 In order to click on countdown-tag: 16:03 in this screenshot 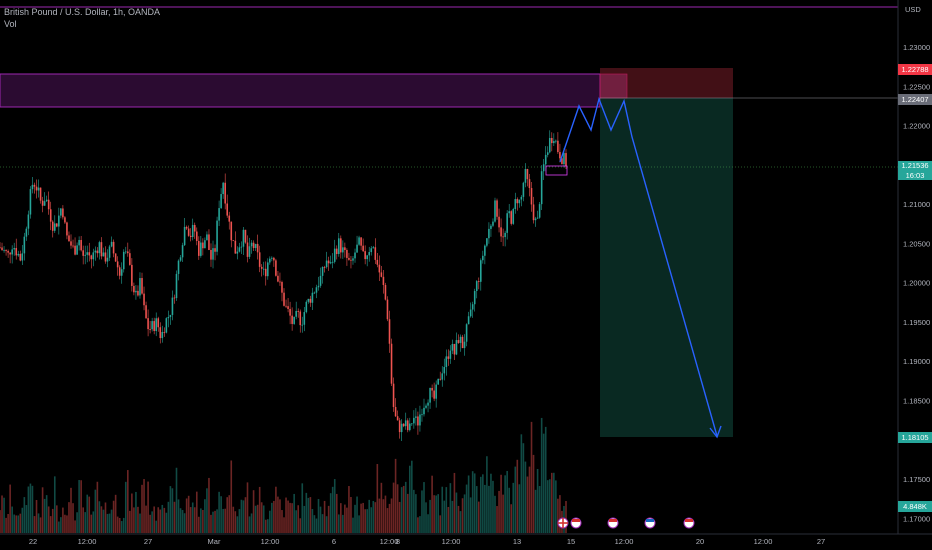, I will do `click(915, 175)`.